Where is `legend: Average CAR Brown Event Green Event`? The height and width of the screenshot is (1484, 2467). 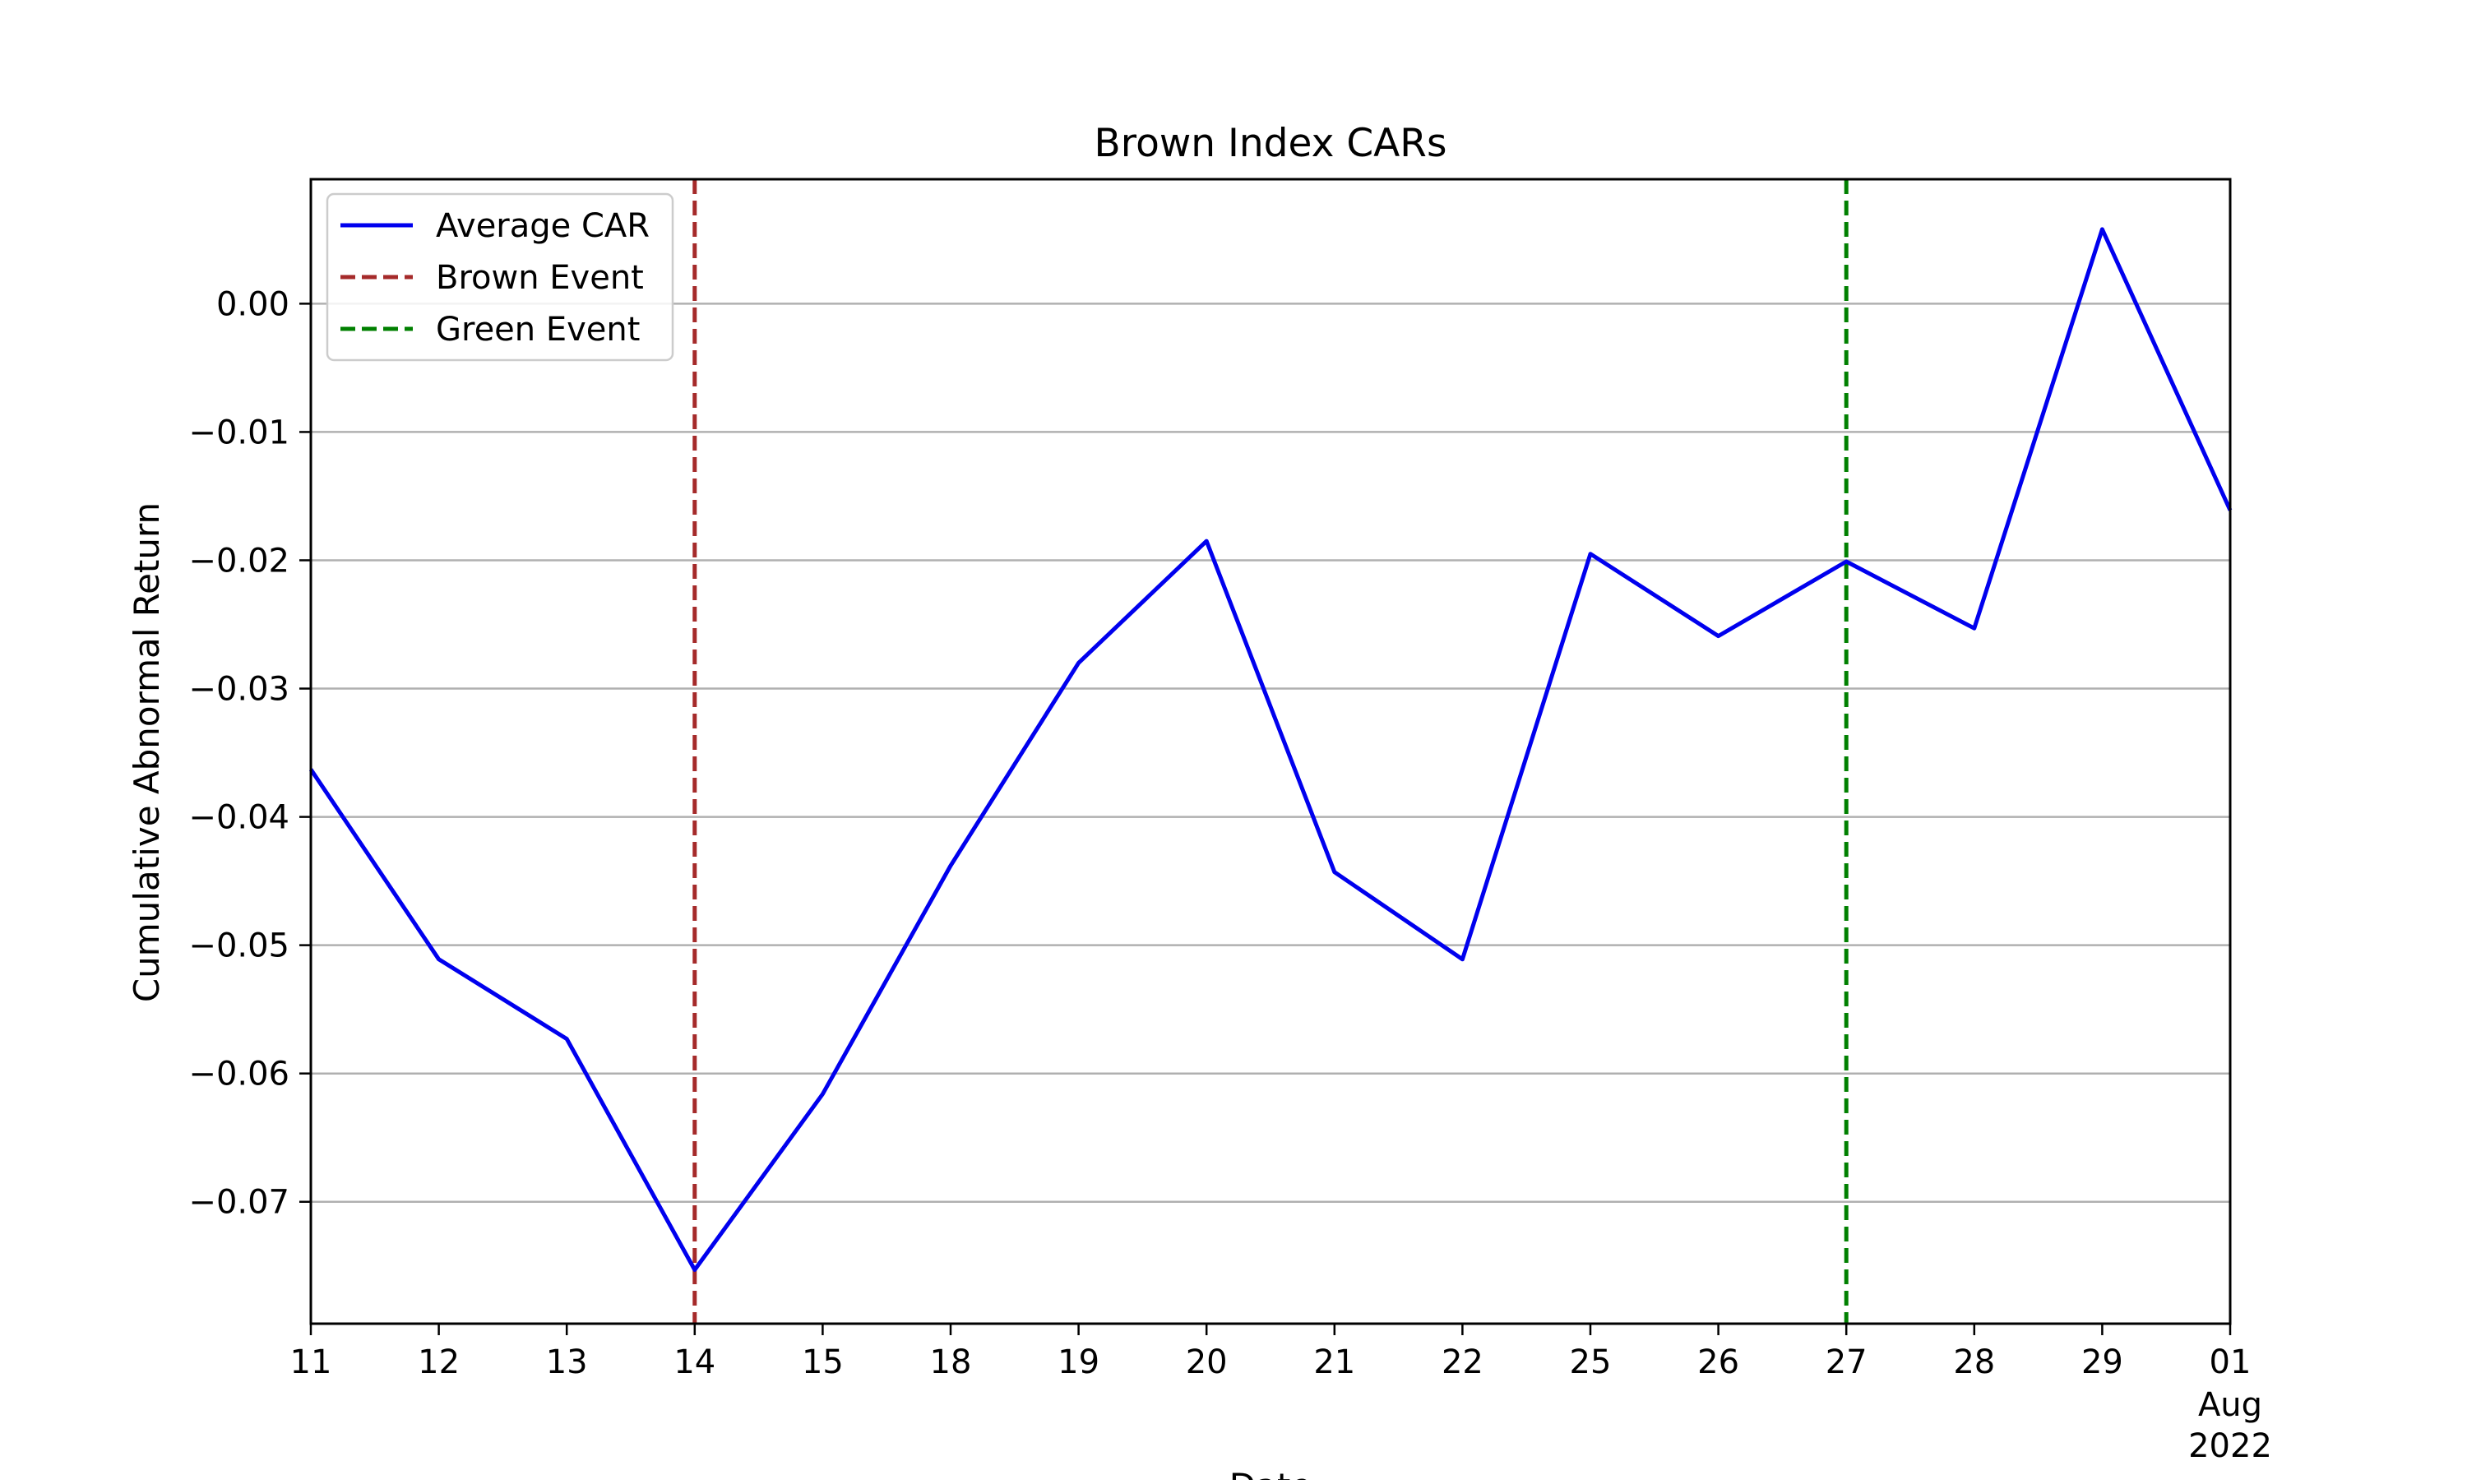
legend: Average CAR Brown Event Green Event is located at coordinates (500, 277).